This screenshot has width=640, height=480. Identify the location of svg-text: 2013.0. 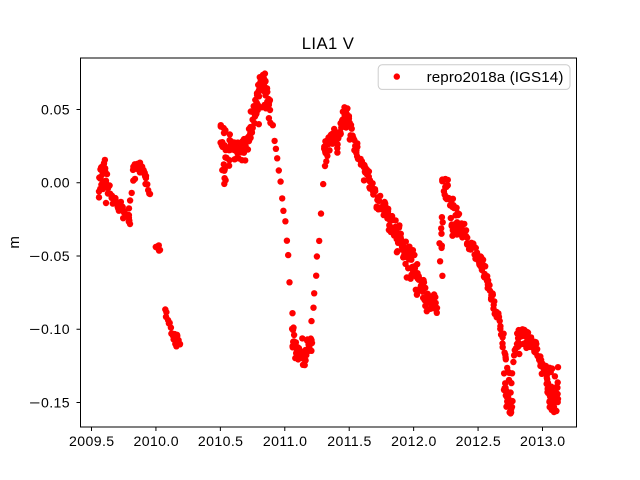
(543, 441).